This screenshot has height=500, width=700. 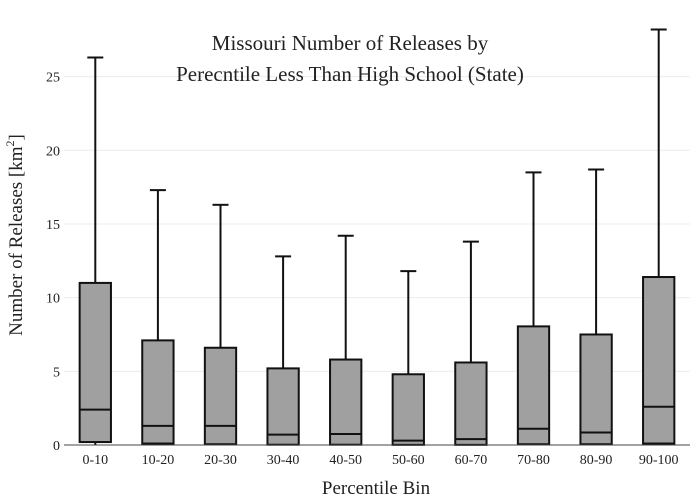 I want to click on x-tick-label-30-40: 30-40, so click(x=283, y=460).